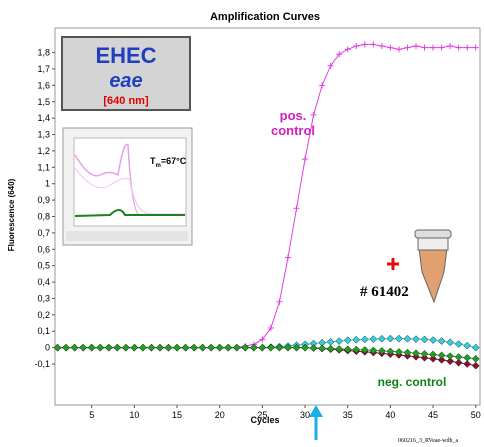  What do you see at coordinates (127, 236) in the screenshot?
I see `inset-legend` at bounding box center [127, 236].